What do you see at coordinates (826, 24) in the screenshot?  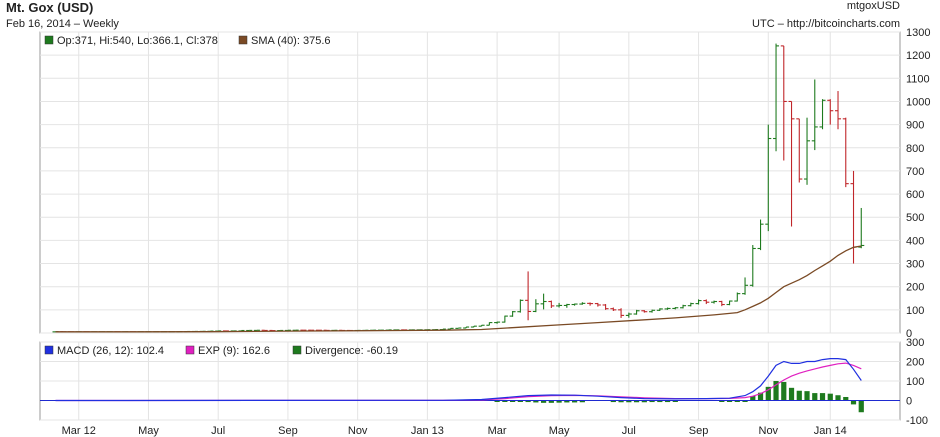 I see `chart-credit: UTC – http://bitcoincharts.com` at bounding box center [826, 24].